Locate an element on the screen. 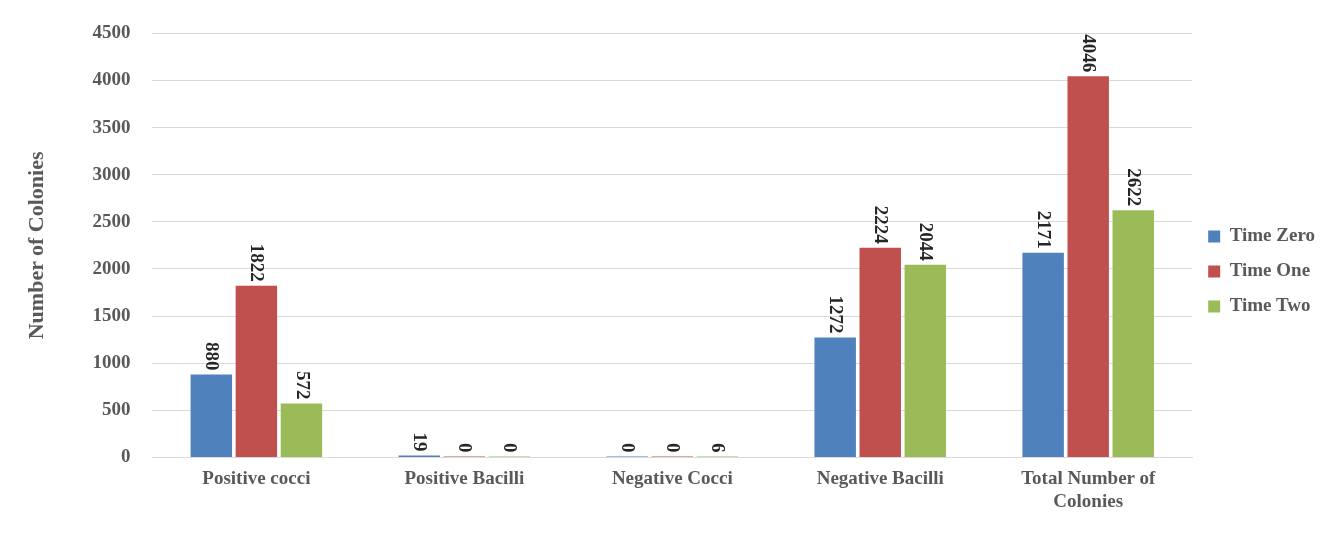  data-label: 1822 is located at coordinates (258, 262).